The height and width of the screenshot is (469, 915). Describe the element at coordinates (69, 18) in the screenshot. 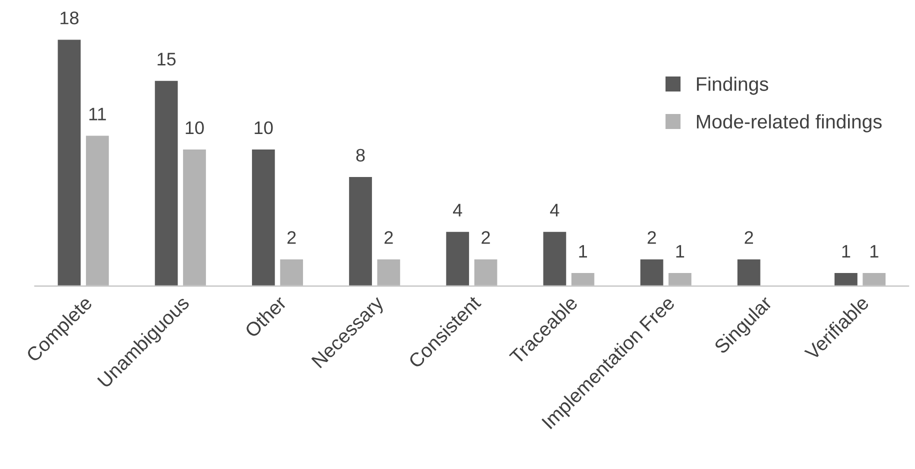

I see `data-label: 18` at that location.